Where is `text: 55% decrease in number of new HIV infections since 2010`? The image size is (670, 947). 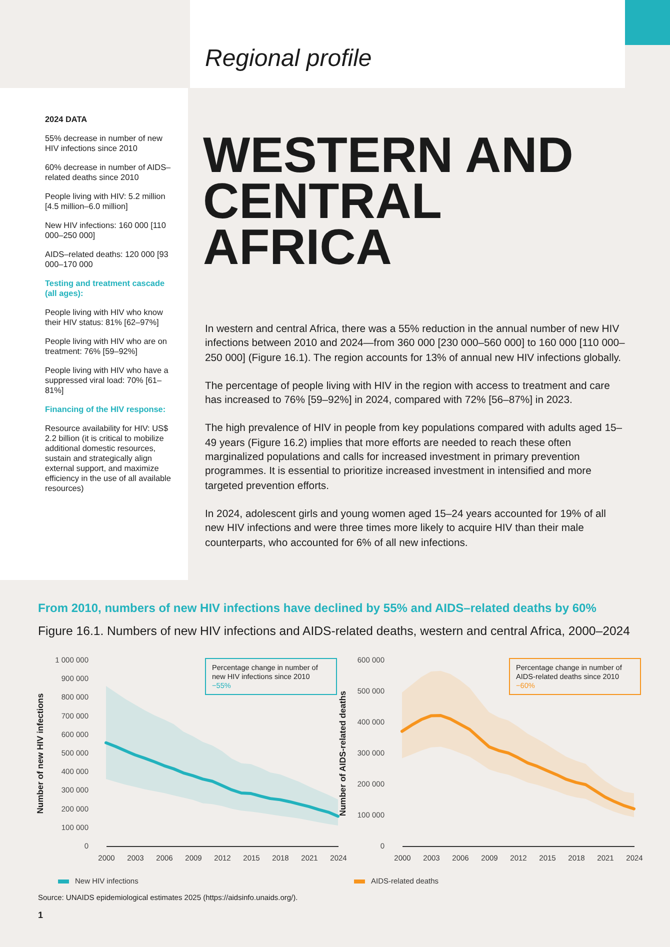 text: 55% decrease in number of new HIV infections since 2010 is located at coordinates (104, 144).